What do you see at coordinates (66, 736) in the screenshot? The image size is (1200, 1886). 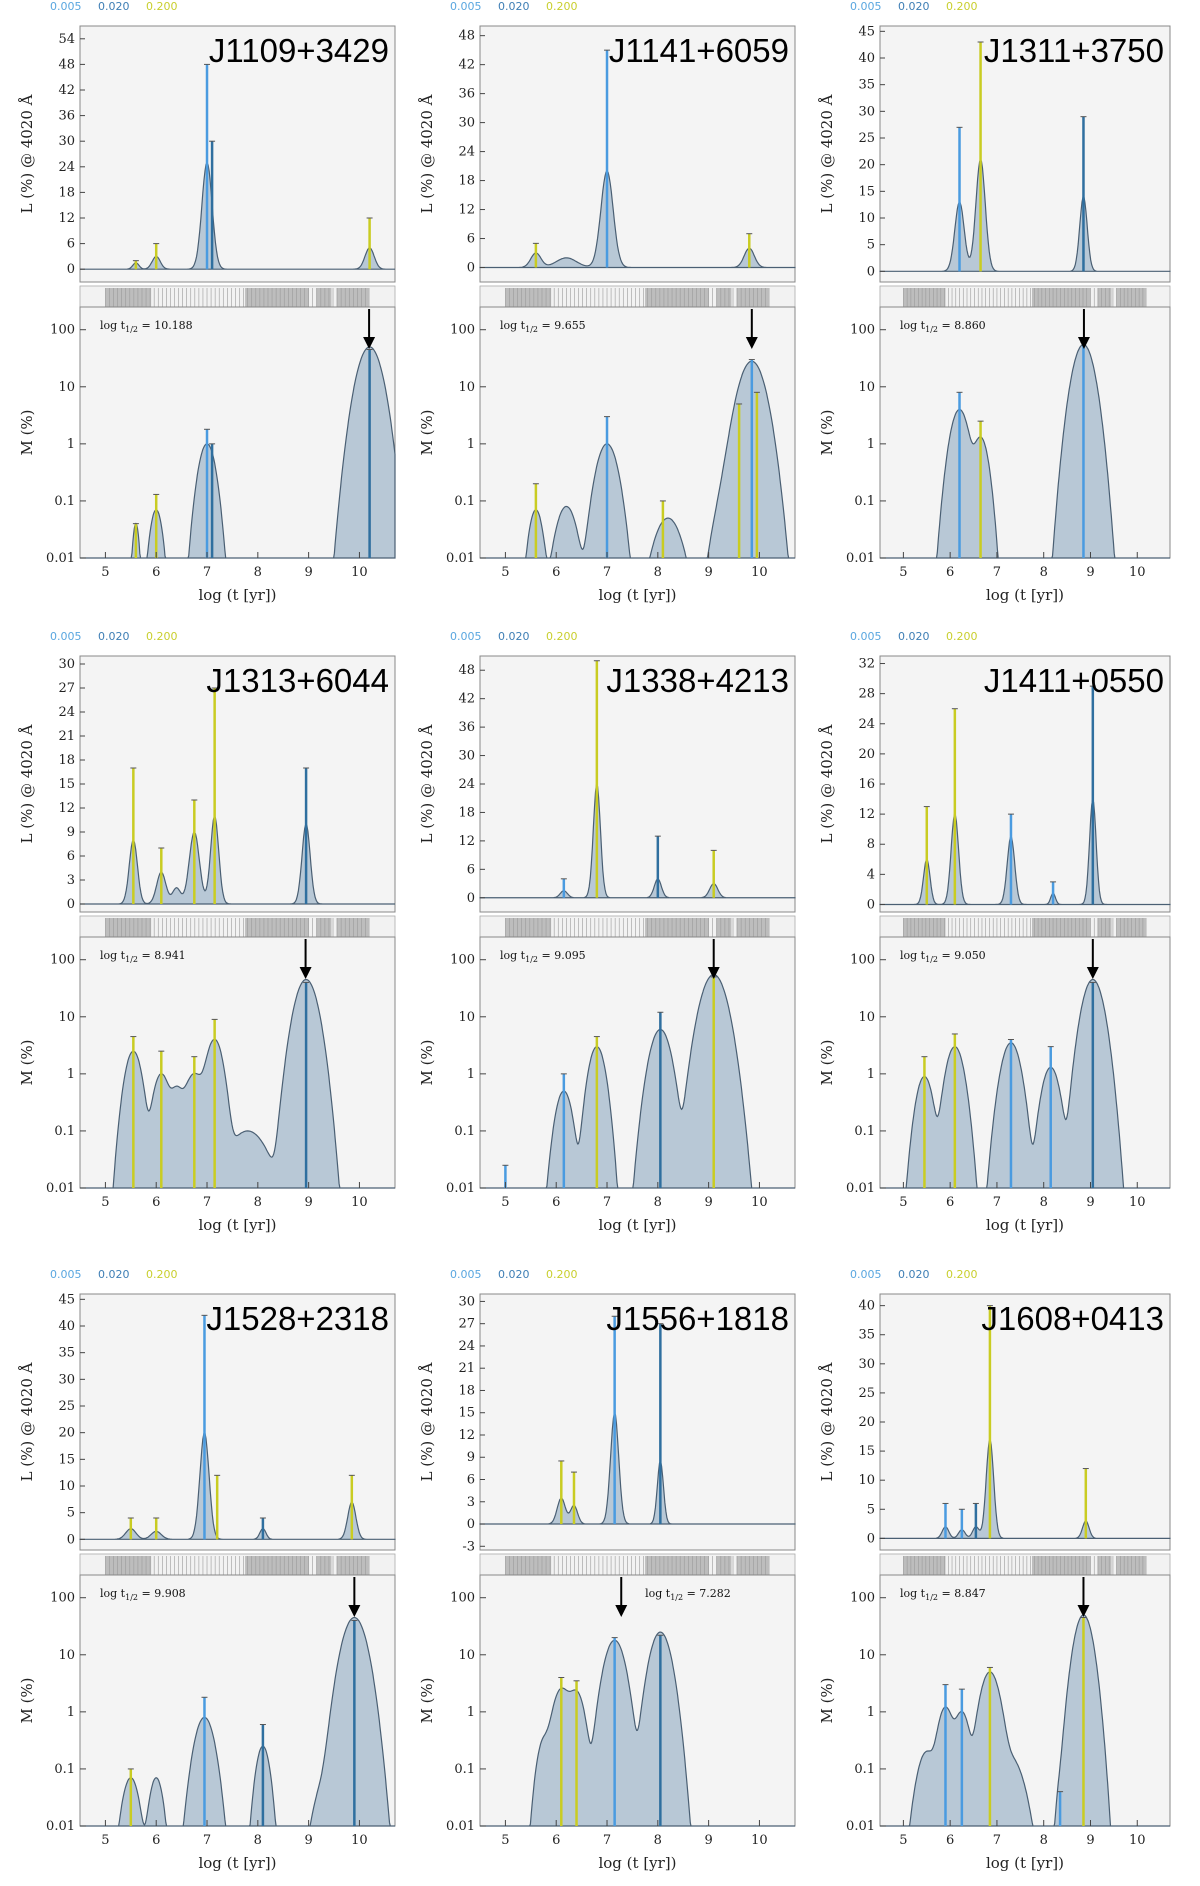 I see `light-ytick-label: 21` at bounding box center [66, 736].